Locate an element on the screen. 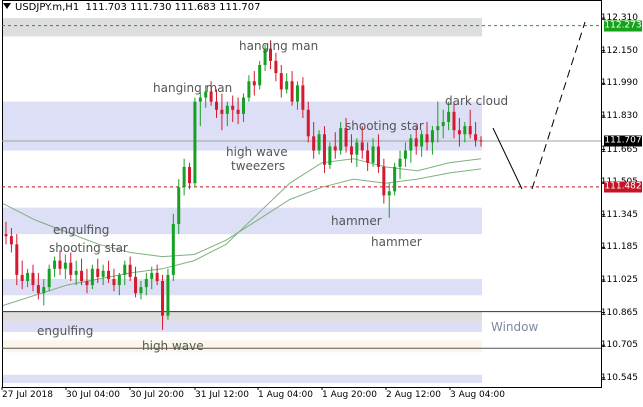 The image size is (643, 407). price-axis-label: 112.310 is located at coordinates (619, 18).